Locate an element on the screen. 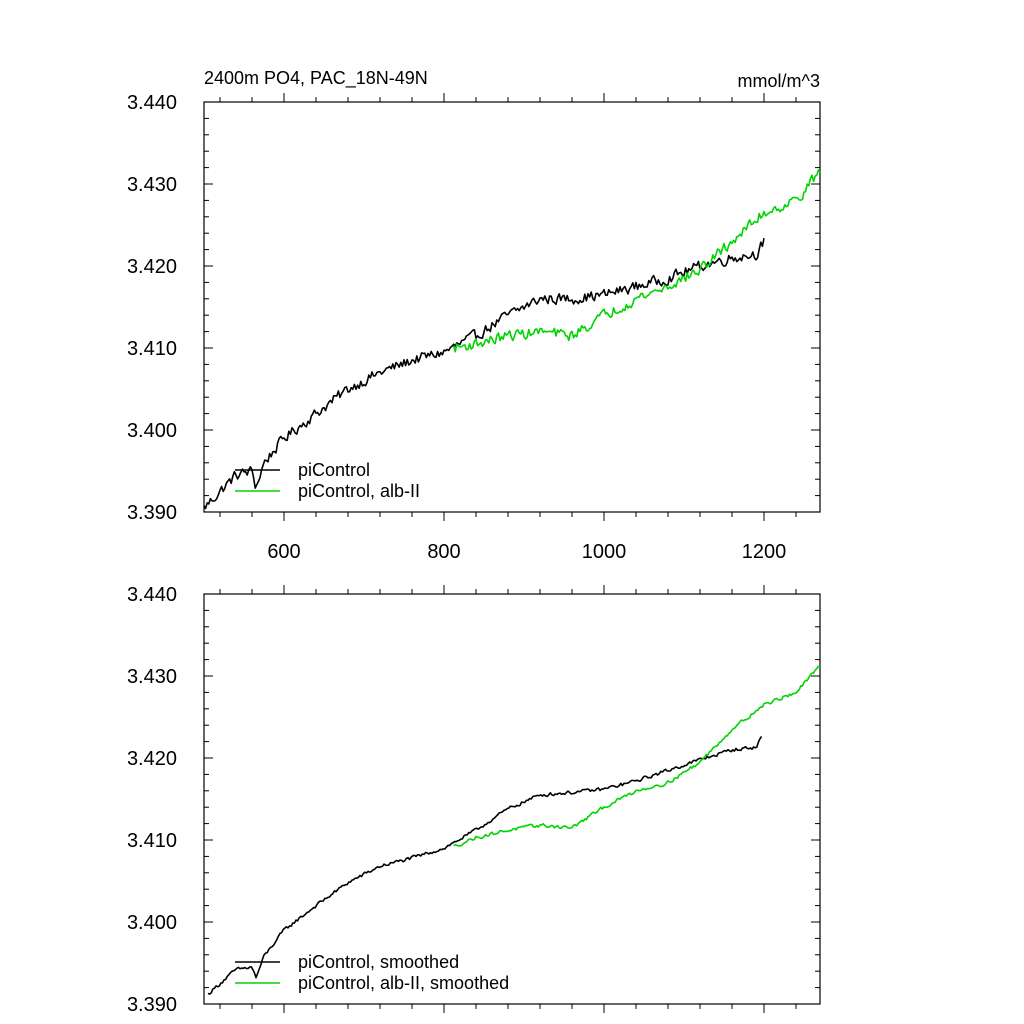  legend-label: piControl, smoothed is located at coordinates (378, 962).